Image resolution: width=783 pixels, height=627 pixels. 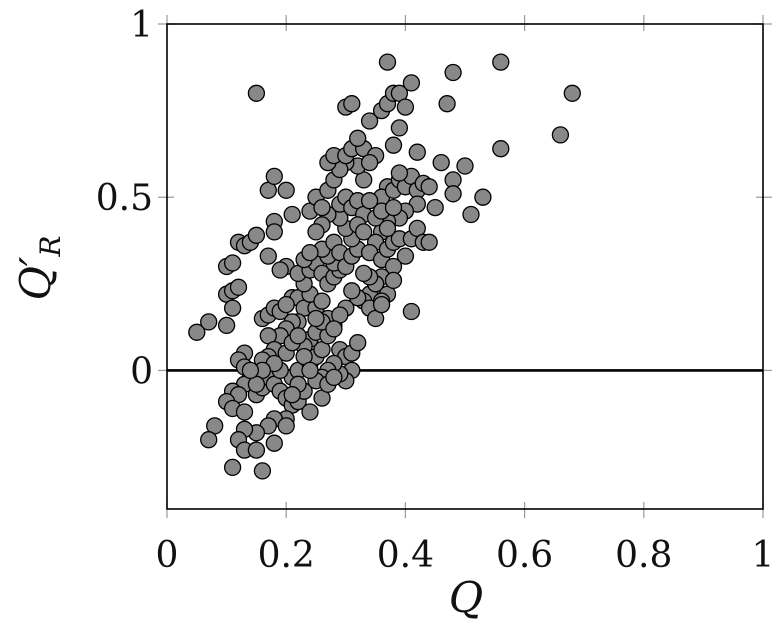 I want to click on y-axis-title-main: Q, so click(x=35, y=283).